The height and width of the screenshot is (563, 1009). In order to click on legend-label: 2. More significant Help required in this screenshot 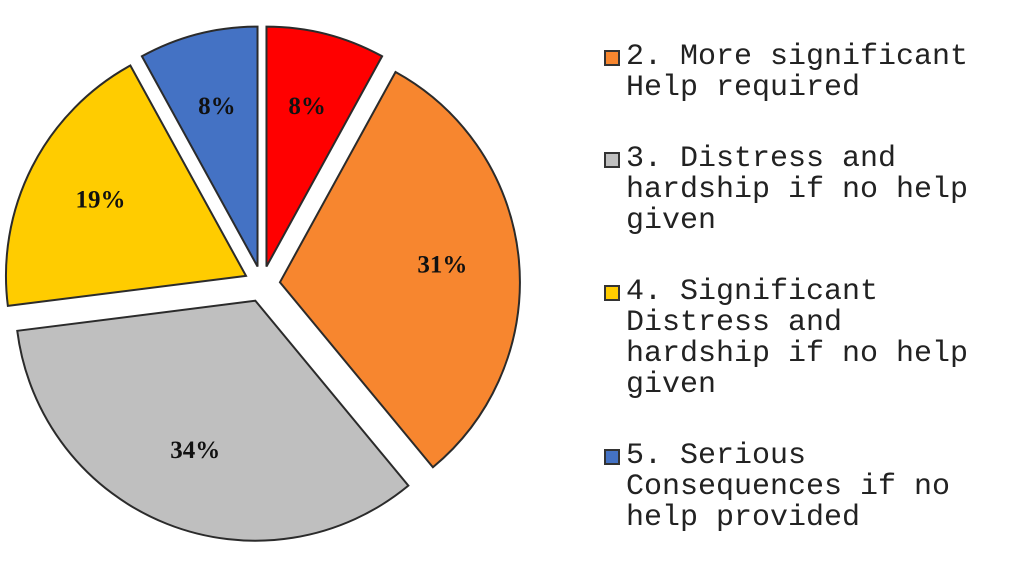, I will do `click(797, 72)`.